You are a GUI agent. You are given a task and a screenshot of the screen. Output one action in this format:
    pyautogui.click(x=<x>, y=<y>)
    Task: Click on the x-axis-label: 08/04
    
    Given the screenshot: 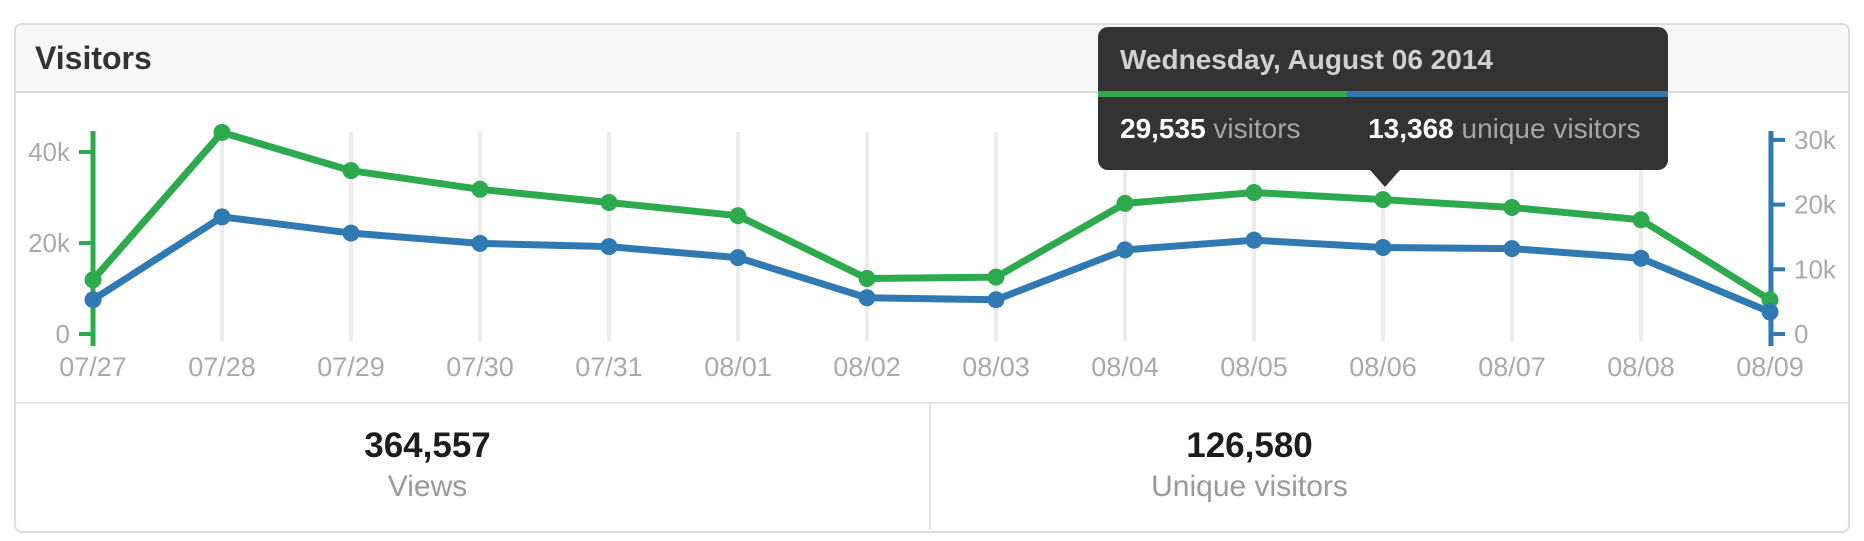 What is the action you would take?
    pyautogui.click(x=1125, y=367)
    